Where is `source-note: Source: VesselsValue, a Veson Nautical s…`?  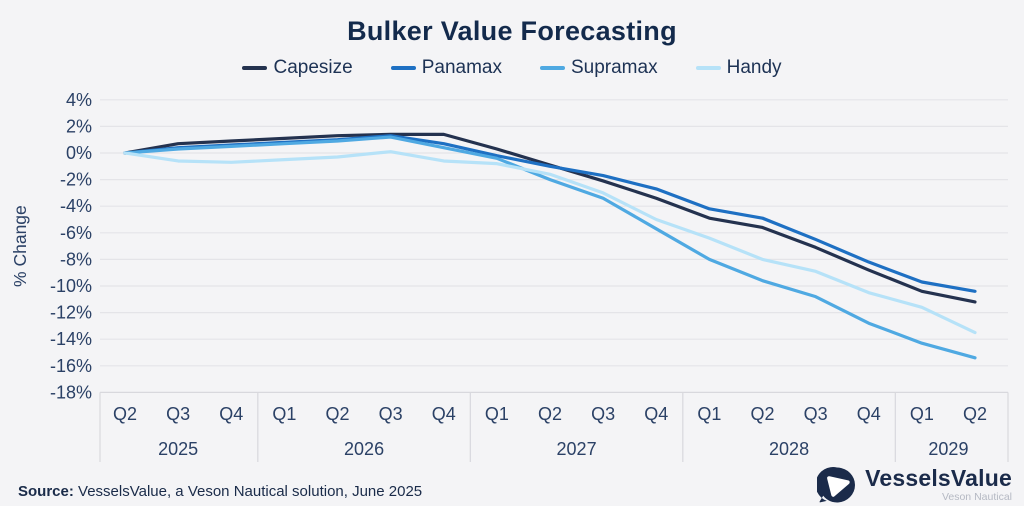
source-note: Source: VesselsValue, a Veson Nautical s… is located at coordinates (220, 491).